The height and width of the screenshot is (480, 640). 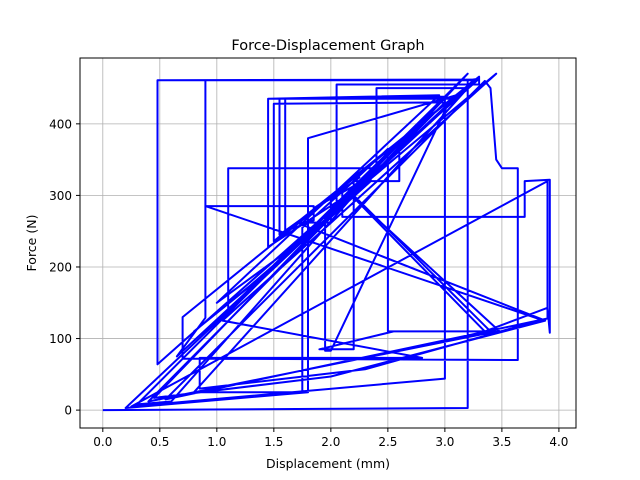 I want to click on x-axis-label: Displacement (mm), so click(x=328, y=463).